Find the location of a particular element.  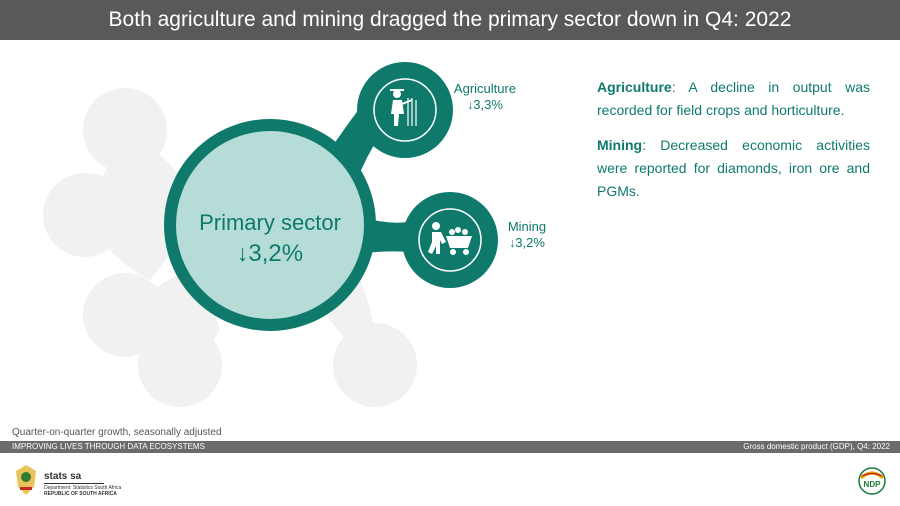

agriculture-bubble is located at coordinates (405, 110).